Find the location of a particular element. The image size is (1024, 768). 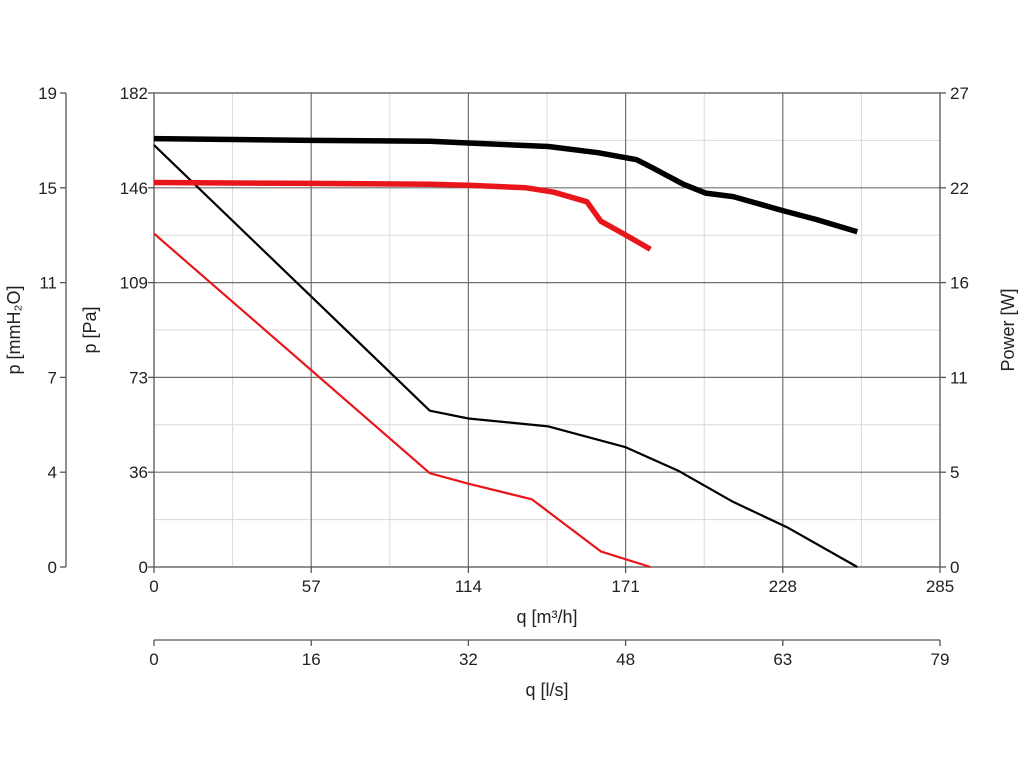

y-main-tick-label: 182 is located at coordinates (134, 93).